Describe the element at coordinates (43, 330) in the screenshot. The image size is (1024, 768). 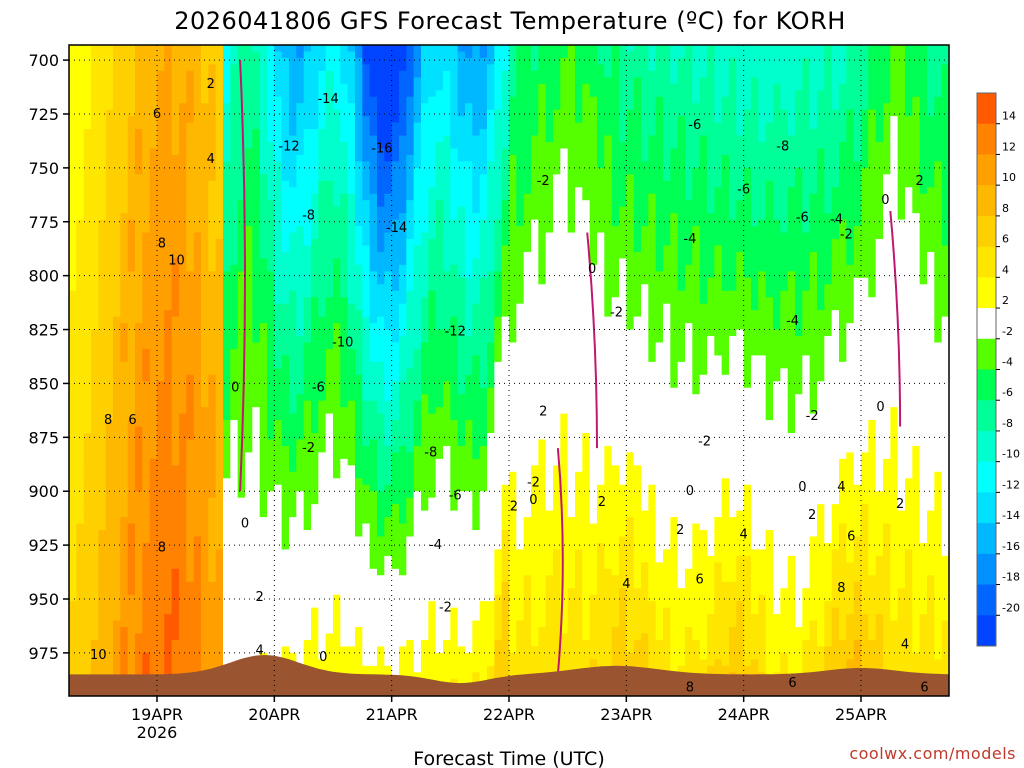
I see `y-tick-label: 825` at that location.